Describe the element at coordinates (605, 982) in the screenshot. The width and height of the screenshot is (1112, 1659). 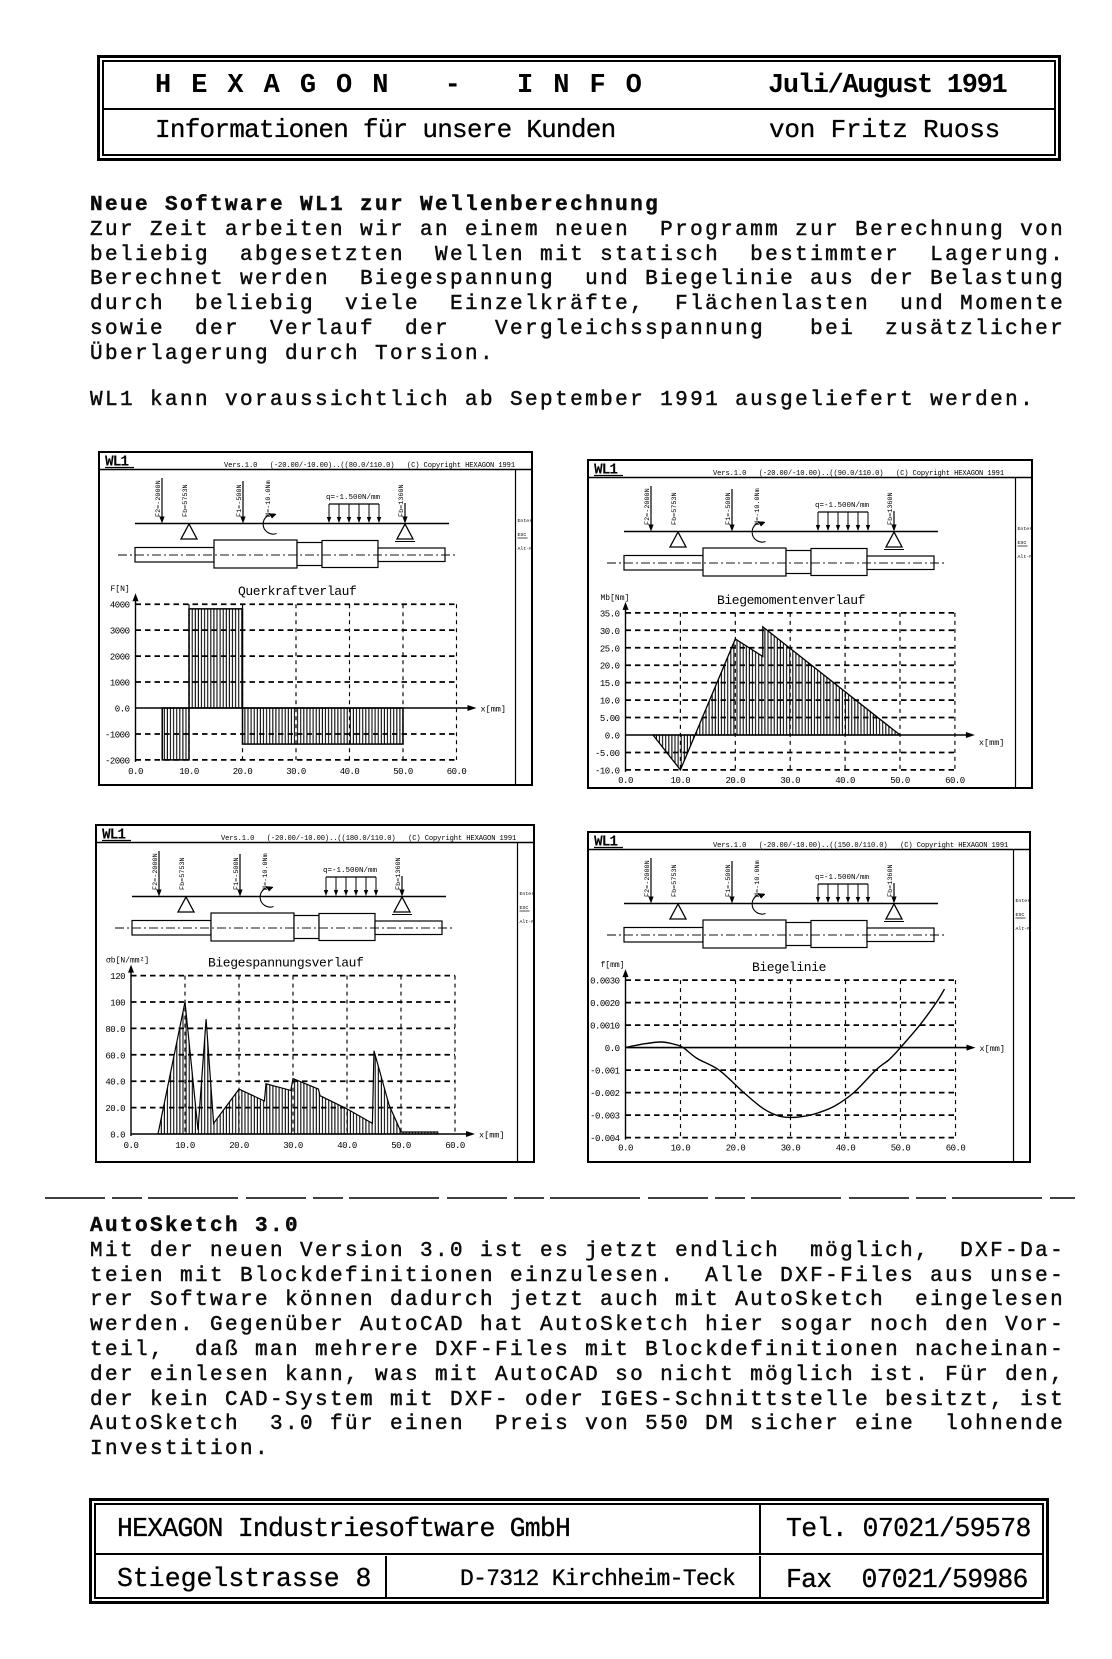
I see `svg-text: 0.0030` at that location.